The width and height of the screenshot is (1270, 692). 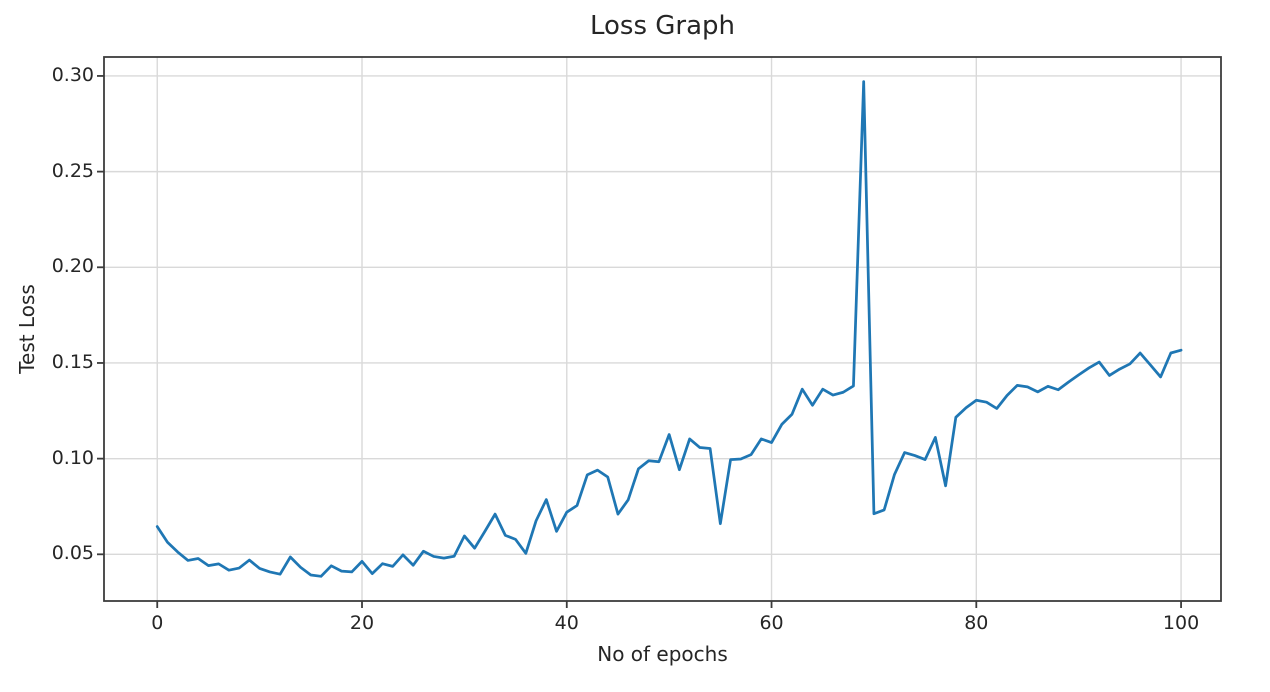 I want to click on y-tick-label: 0.10, so click(x=72, y=457).